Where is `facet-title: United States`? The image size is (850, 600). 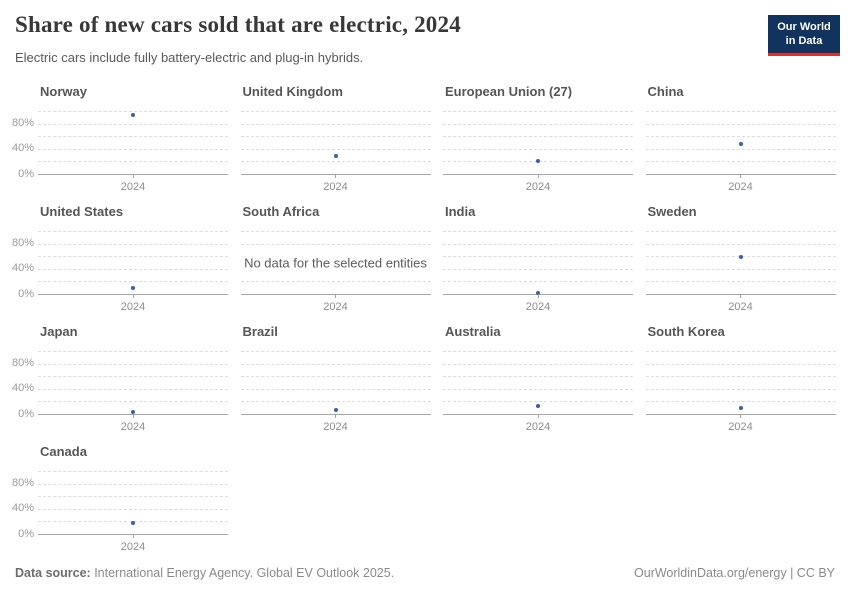 facet-title: United States is located at coordinates (82, 211).